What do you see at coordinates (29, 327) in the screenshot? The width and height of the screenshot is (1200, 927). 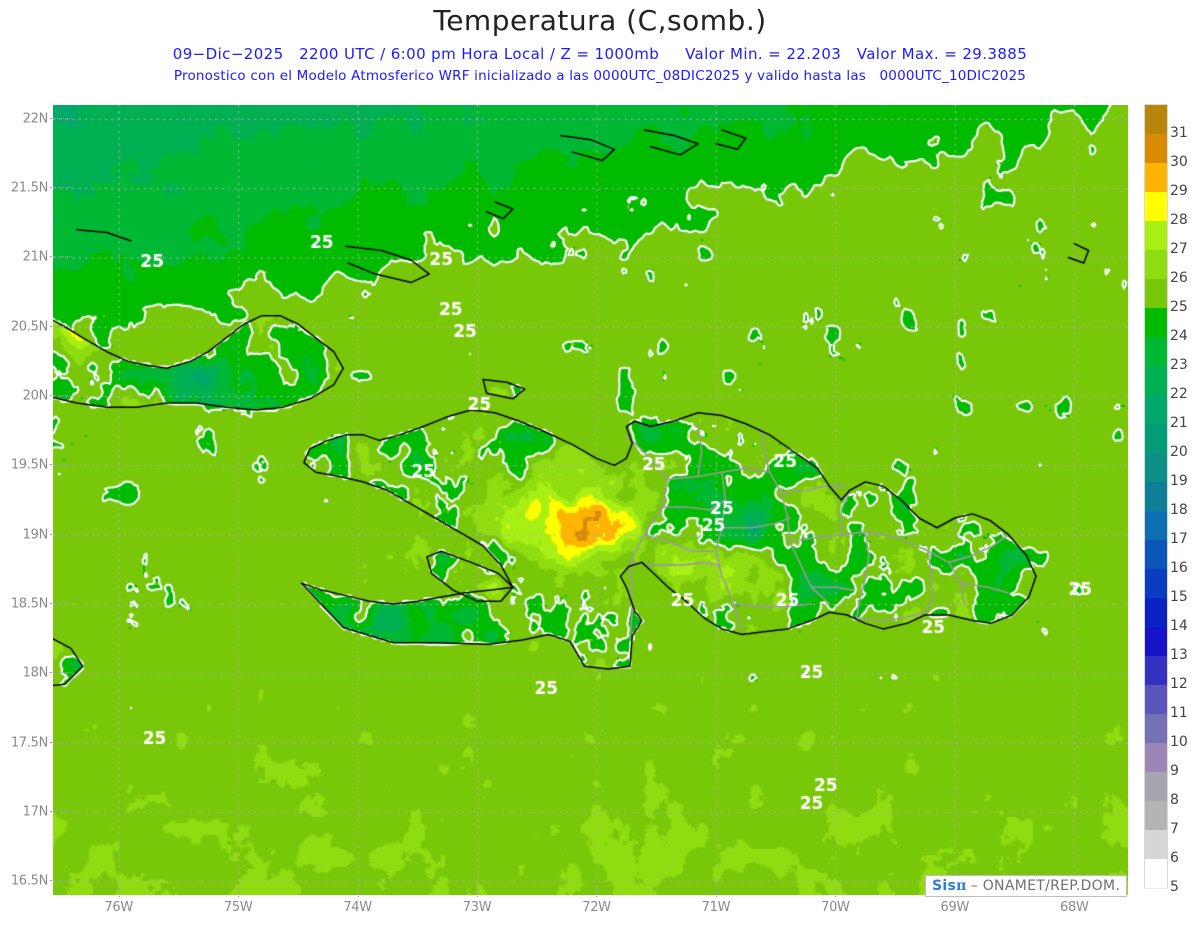 I see `latitude-tick-label: 20.5N` at bounding box center [29, 327].